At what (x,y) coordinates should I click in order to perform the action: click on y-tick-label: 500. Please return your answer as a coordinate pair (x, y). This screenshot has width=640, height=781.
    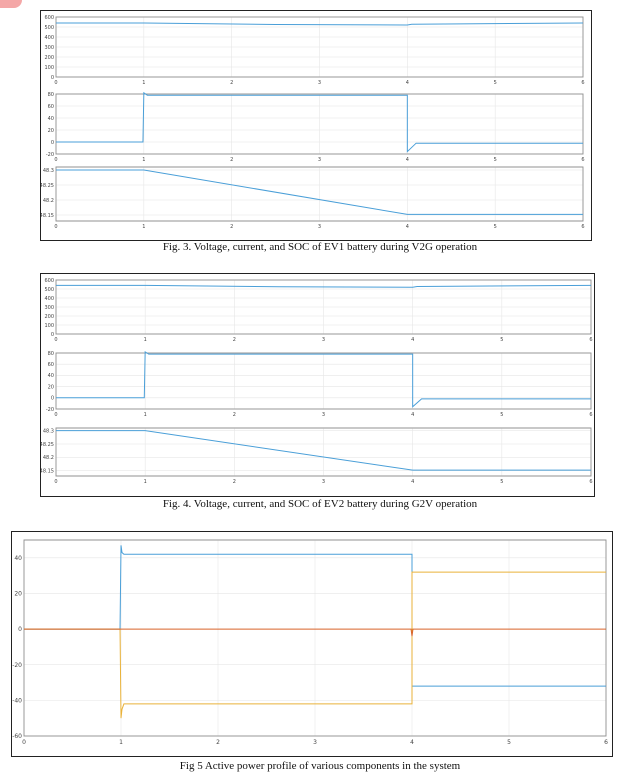
    Looking at the image, I should click on (49, 28).